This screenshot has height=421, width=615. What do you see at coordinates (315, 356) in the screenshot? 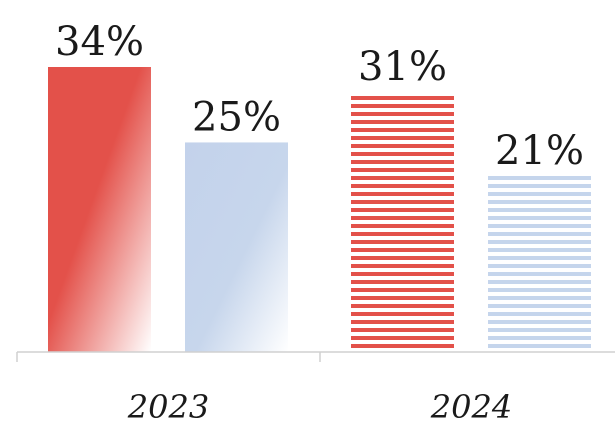
I see `x-axis` at bounding box center [315, 356].